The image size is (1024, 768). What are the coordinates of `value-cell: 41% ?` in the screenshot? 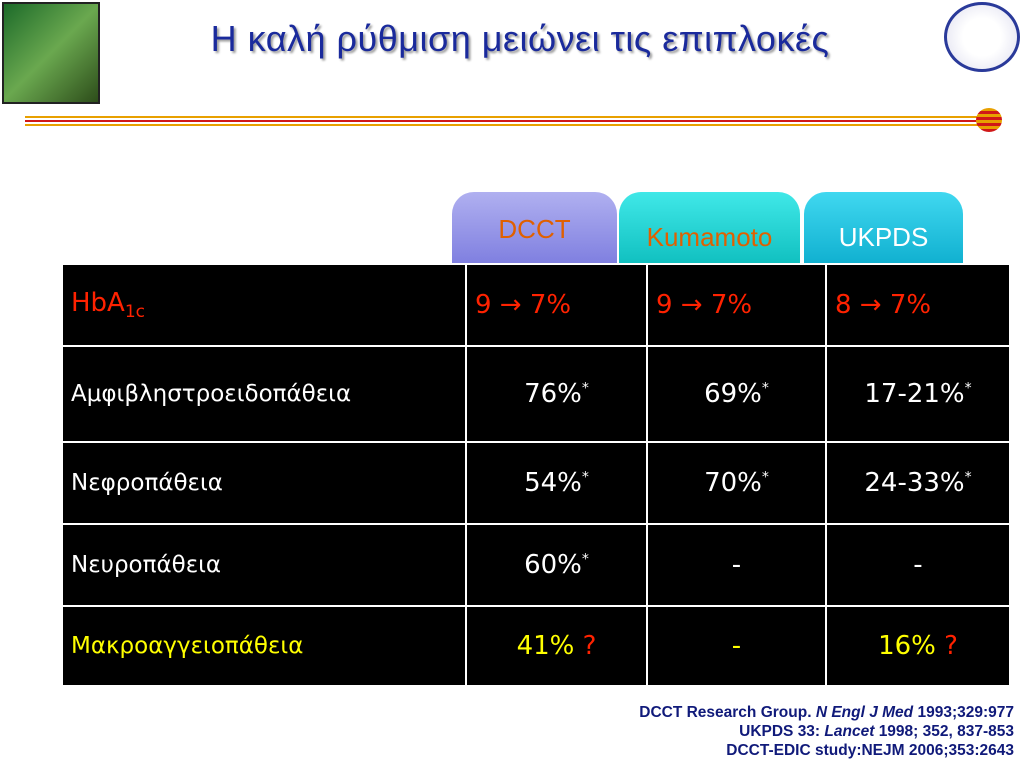 It's located at (556, 646).